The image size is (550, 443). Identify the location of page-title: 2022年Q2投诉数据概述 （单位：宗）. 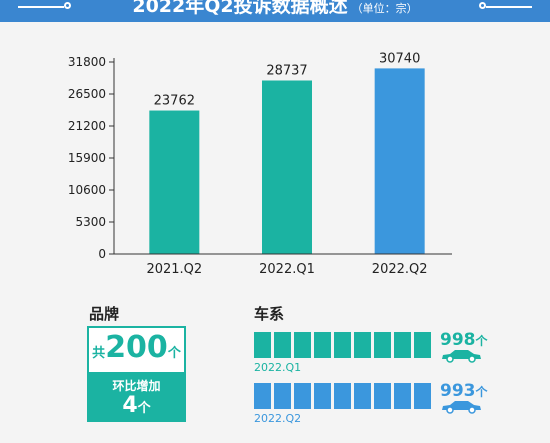
(275, 9).